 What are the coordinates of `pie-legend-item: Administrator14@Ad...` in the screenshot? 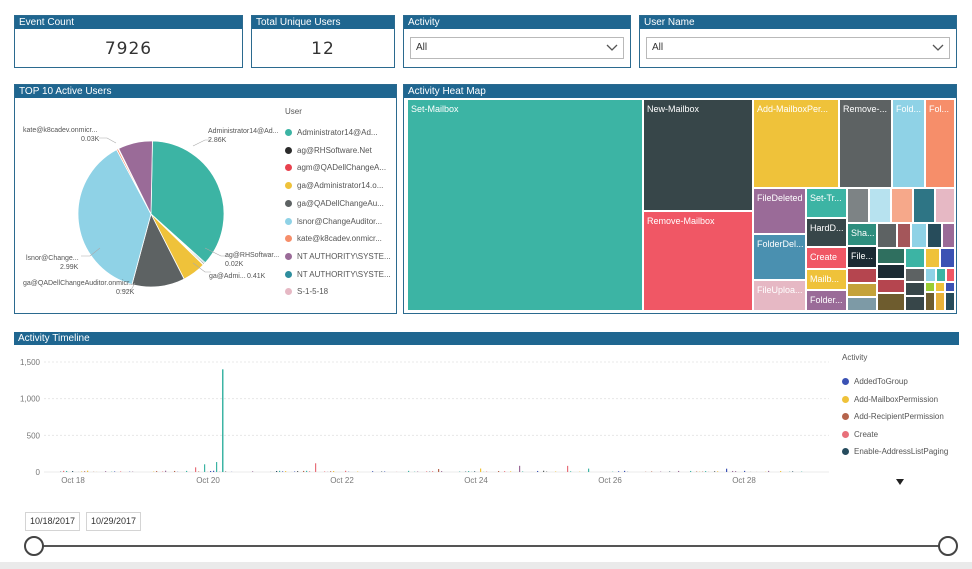 It's located at (331, 132).